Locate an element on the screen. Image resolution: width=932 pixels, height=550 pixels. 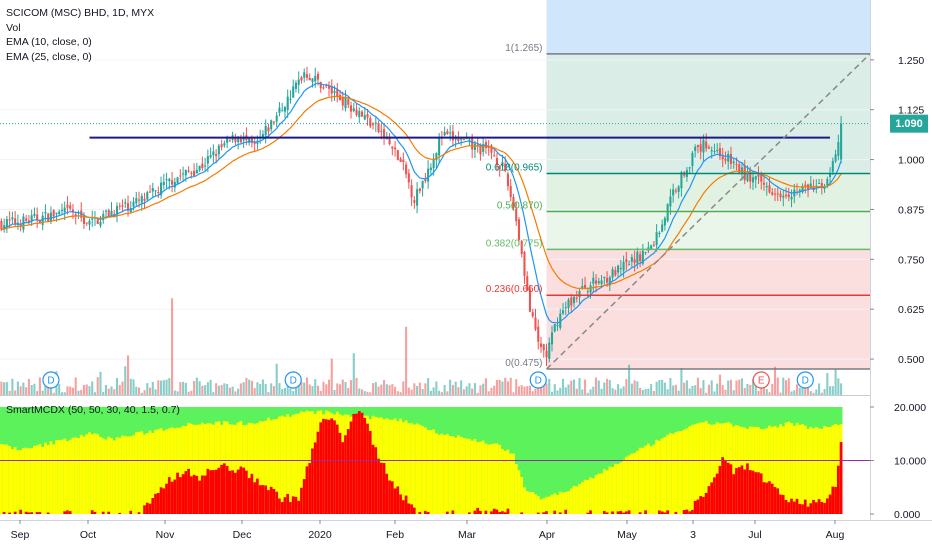
ema-slow-label: EMA (25, close, 0) is located at coordinates (49, 56).